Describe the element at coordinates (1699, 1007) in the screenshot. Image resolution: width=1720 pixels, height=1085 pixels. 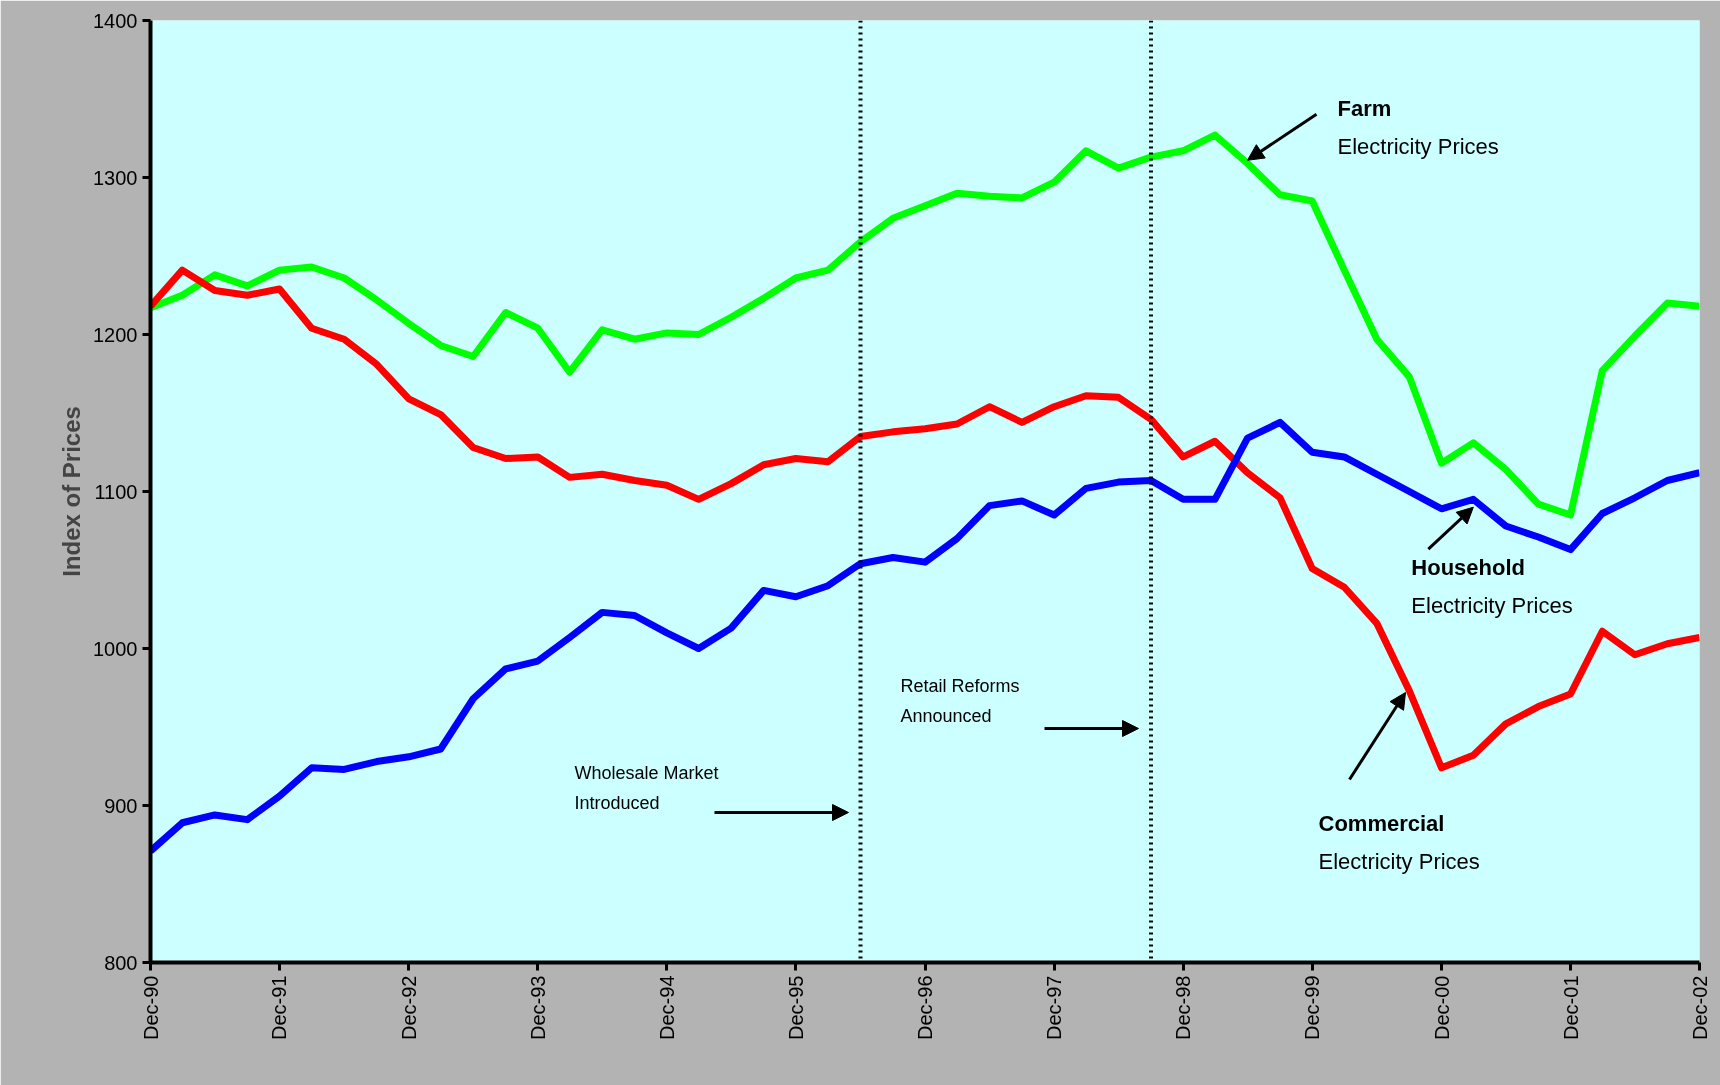
I see `x-tick-label: Dec-02` at that location.